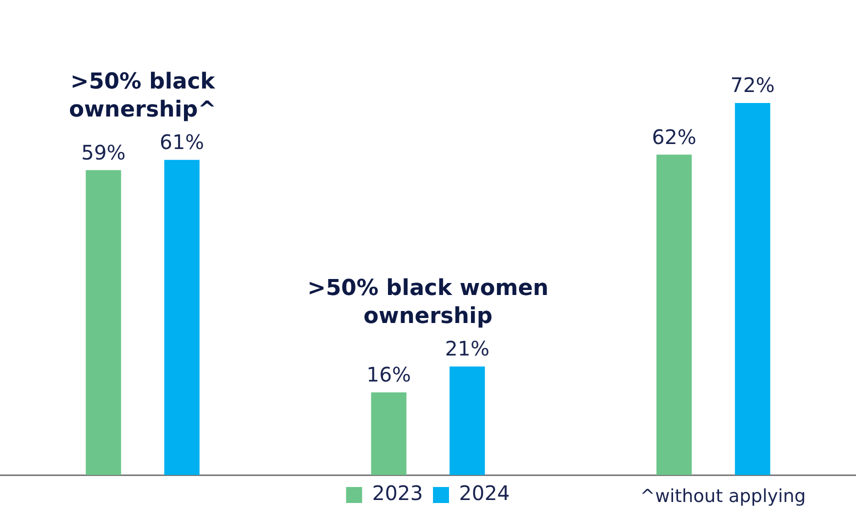 Image resolution: width=856 pixels, height=515 pixels. What do you see at coordinates (142, 96) in the screenshot?
I see `x-tick-label: >50% black ownership^` at bounding box center [142, 96].